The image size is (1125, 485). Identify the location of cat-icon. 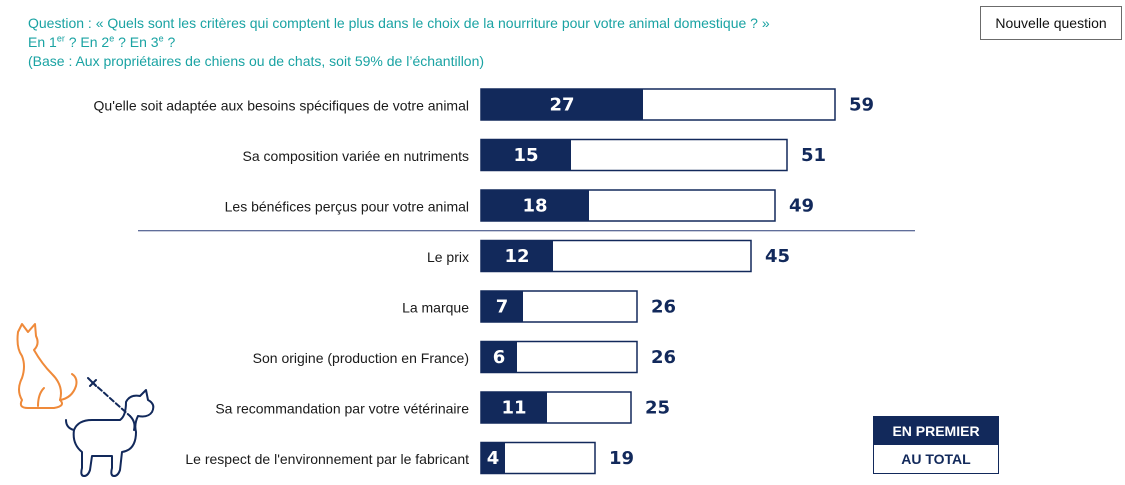
(47, 366).